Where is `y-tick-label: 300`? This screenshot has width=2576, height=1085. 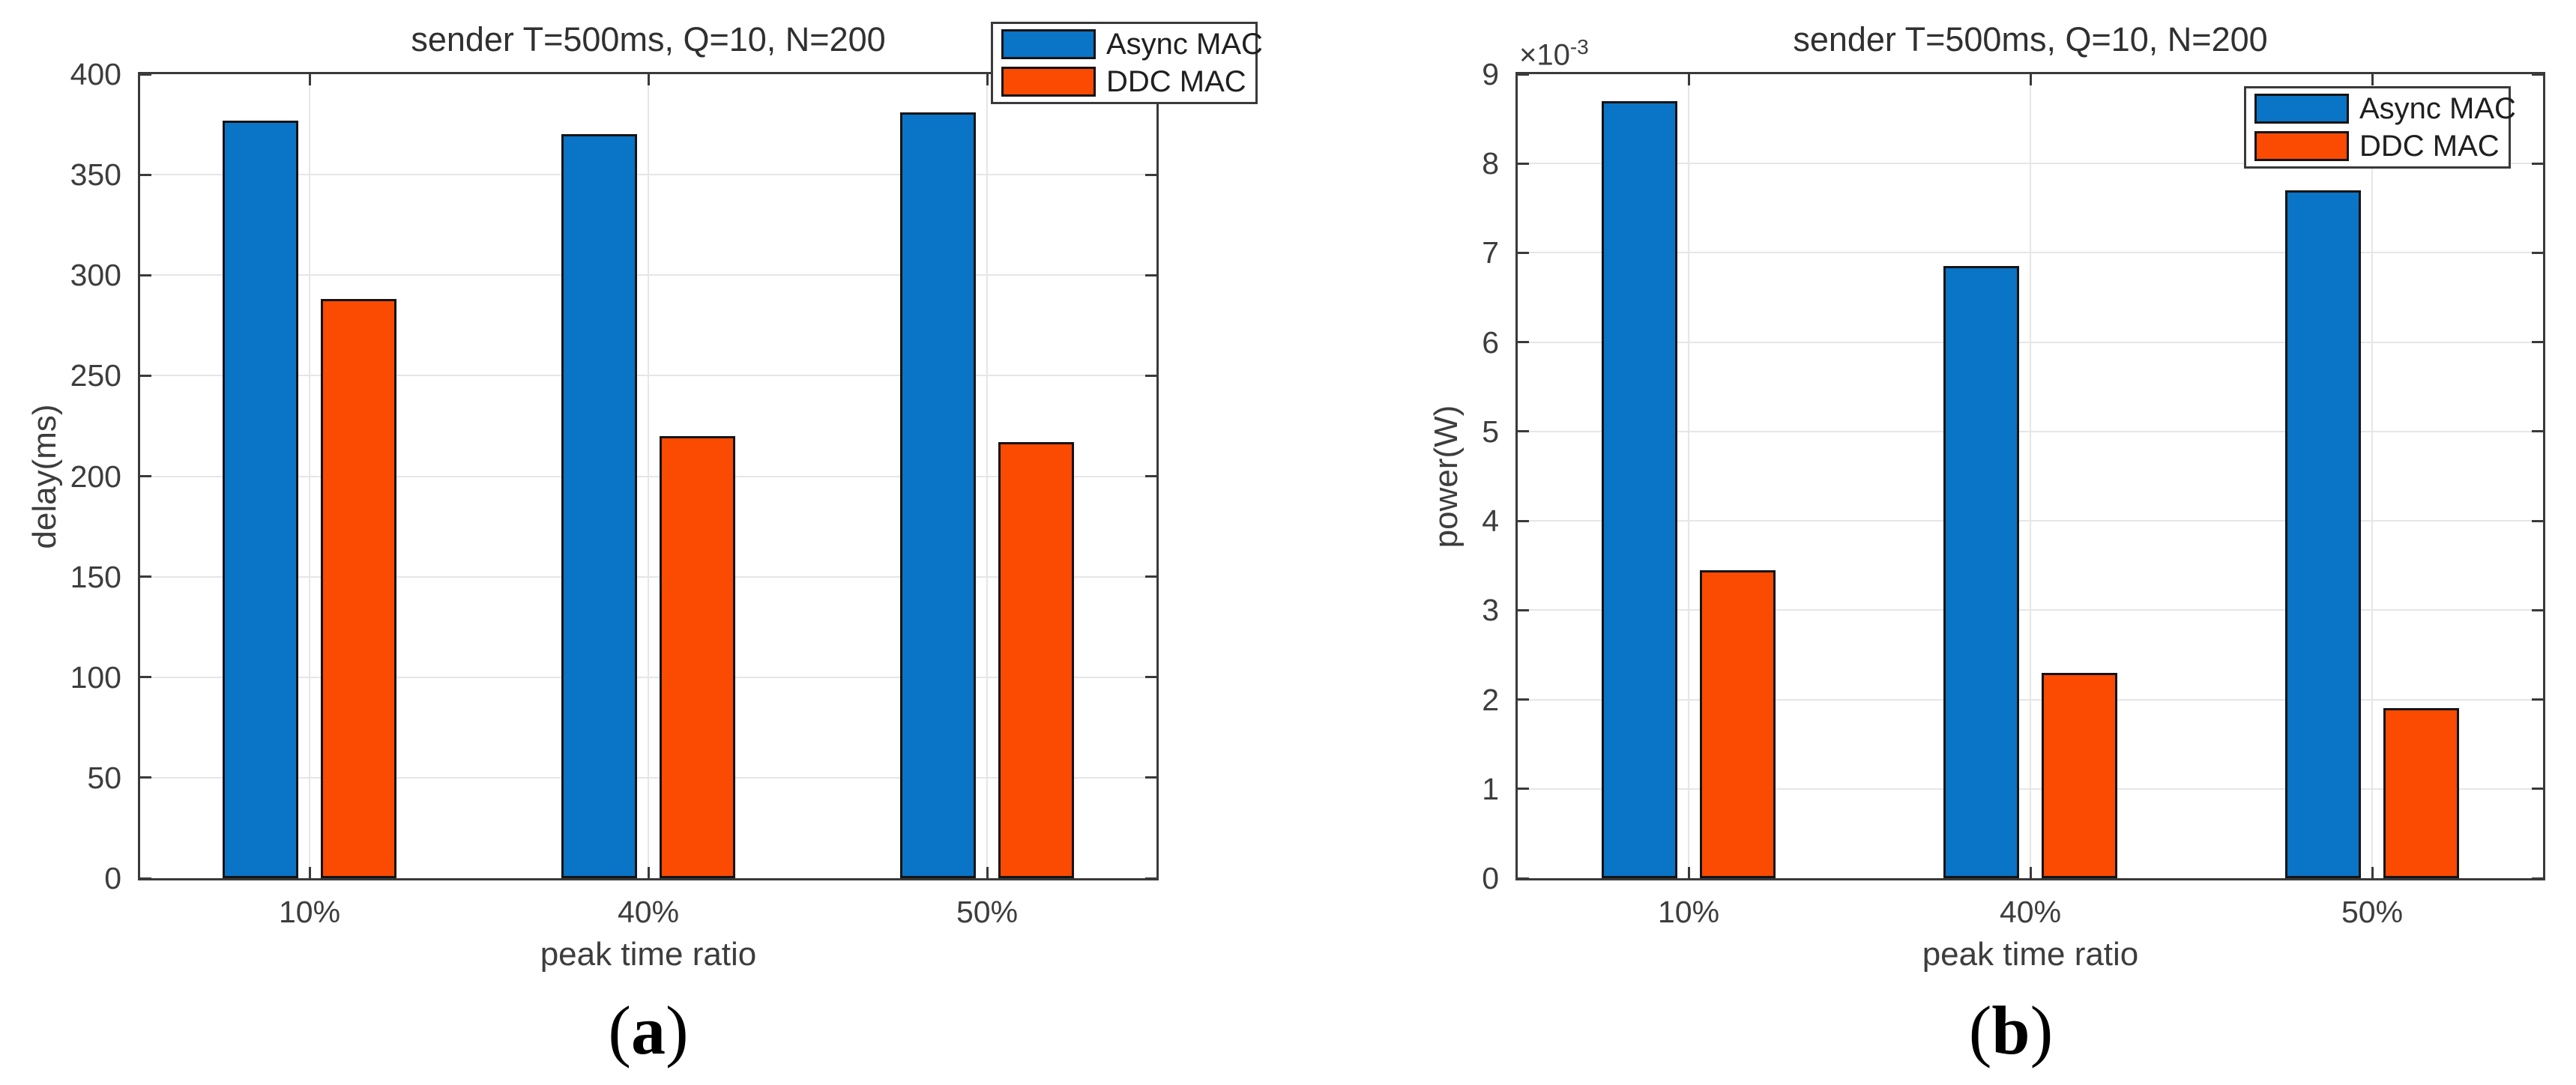
y-tick-label: 300 is located at coordinates (96, 275).